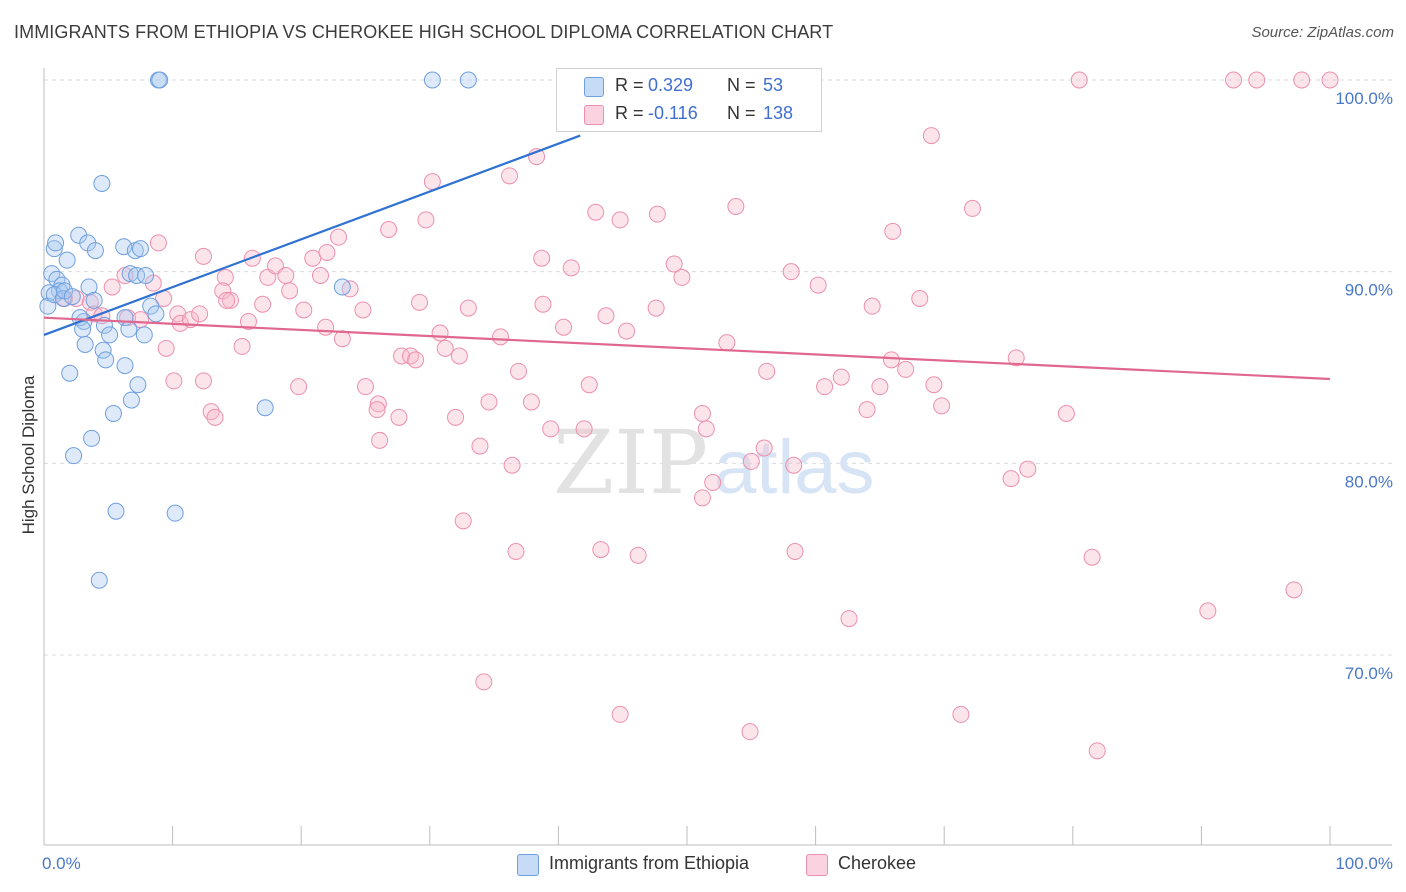 This screenshot has height=892, width=1406. Describe the element at coordinates (61, 863) in the screenshot. I see `x-tick-label-0: 0.0%` at that location.